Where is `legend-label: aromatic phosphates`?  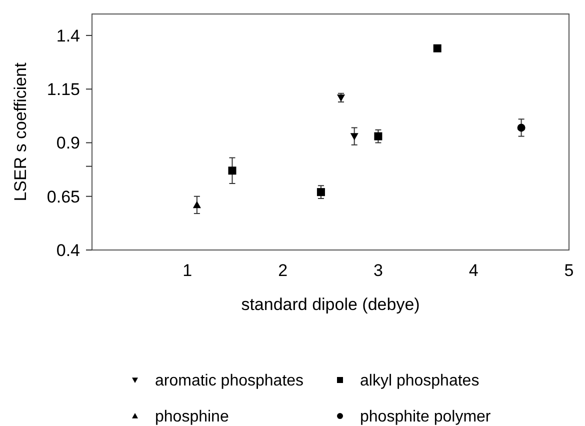 legend-label: aromatic phosphates is located at coordinates (229, 381).